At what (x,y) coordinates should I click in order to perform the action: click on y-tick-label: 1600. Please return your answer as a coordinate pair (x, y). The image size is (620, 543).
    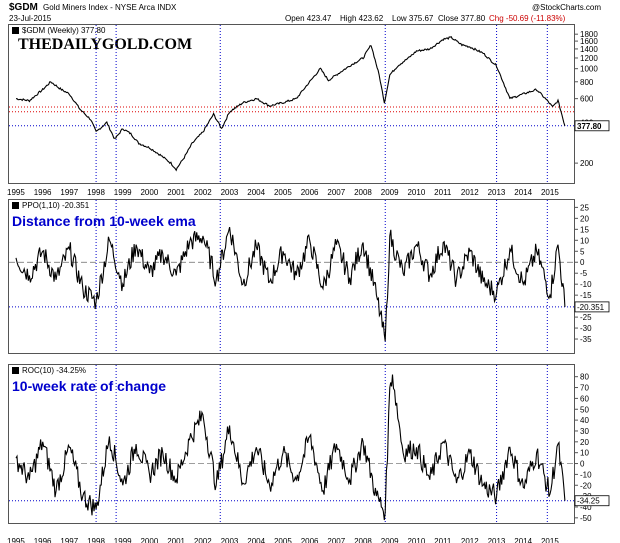
    Looking at the image, I should click on (589, 41).